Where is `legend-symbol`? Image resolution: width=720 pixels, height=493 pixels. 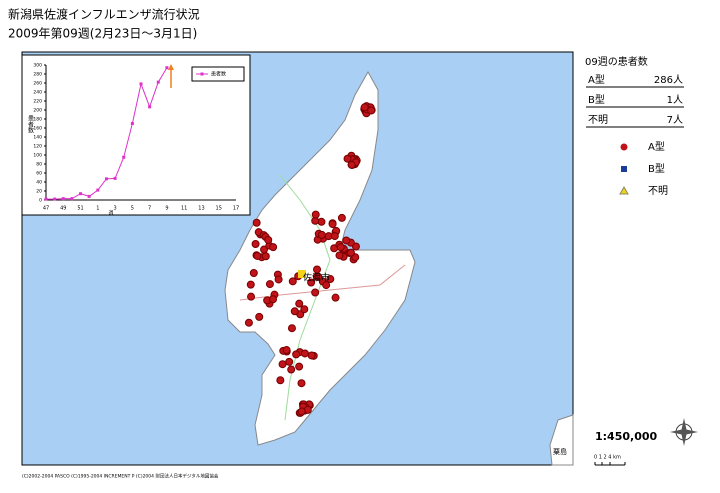 legend-symbol is located at coordinates (624, 147).